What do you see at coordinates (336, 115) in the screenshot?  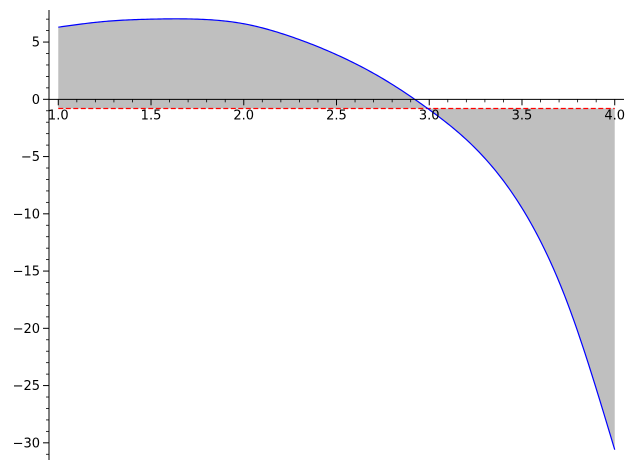 I see `x-tick-label: 2.5` at bounding box center [336, 115].